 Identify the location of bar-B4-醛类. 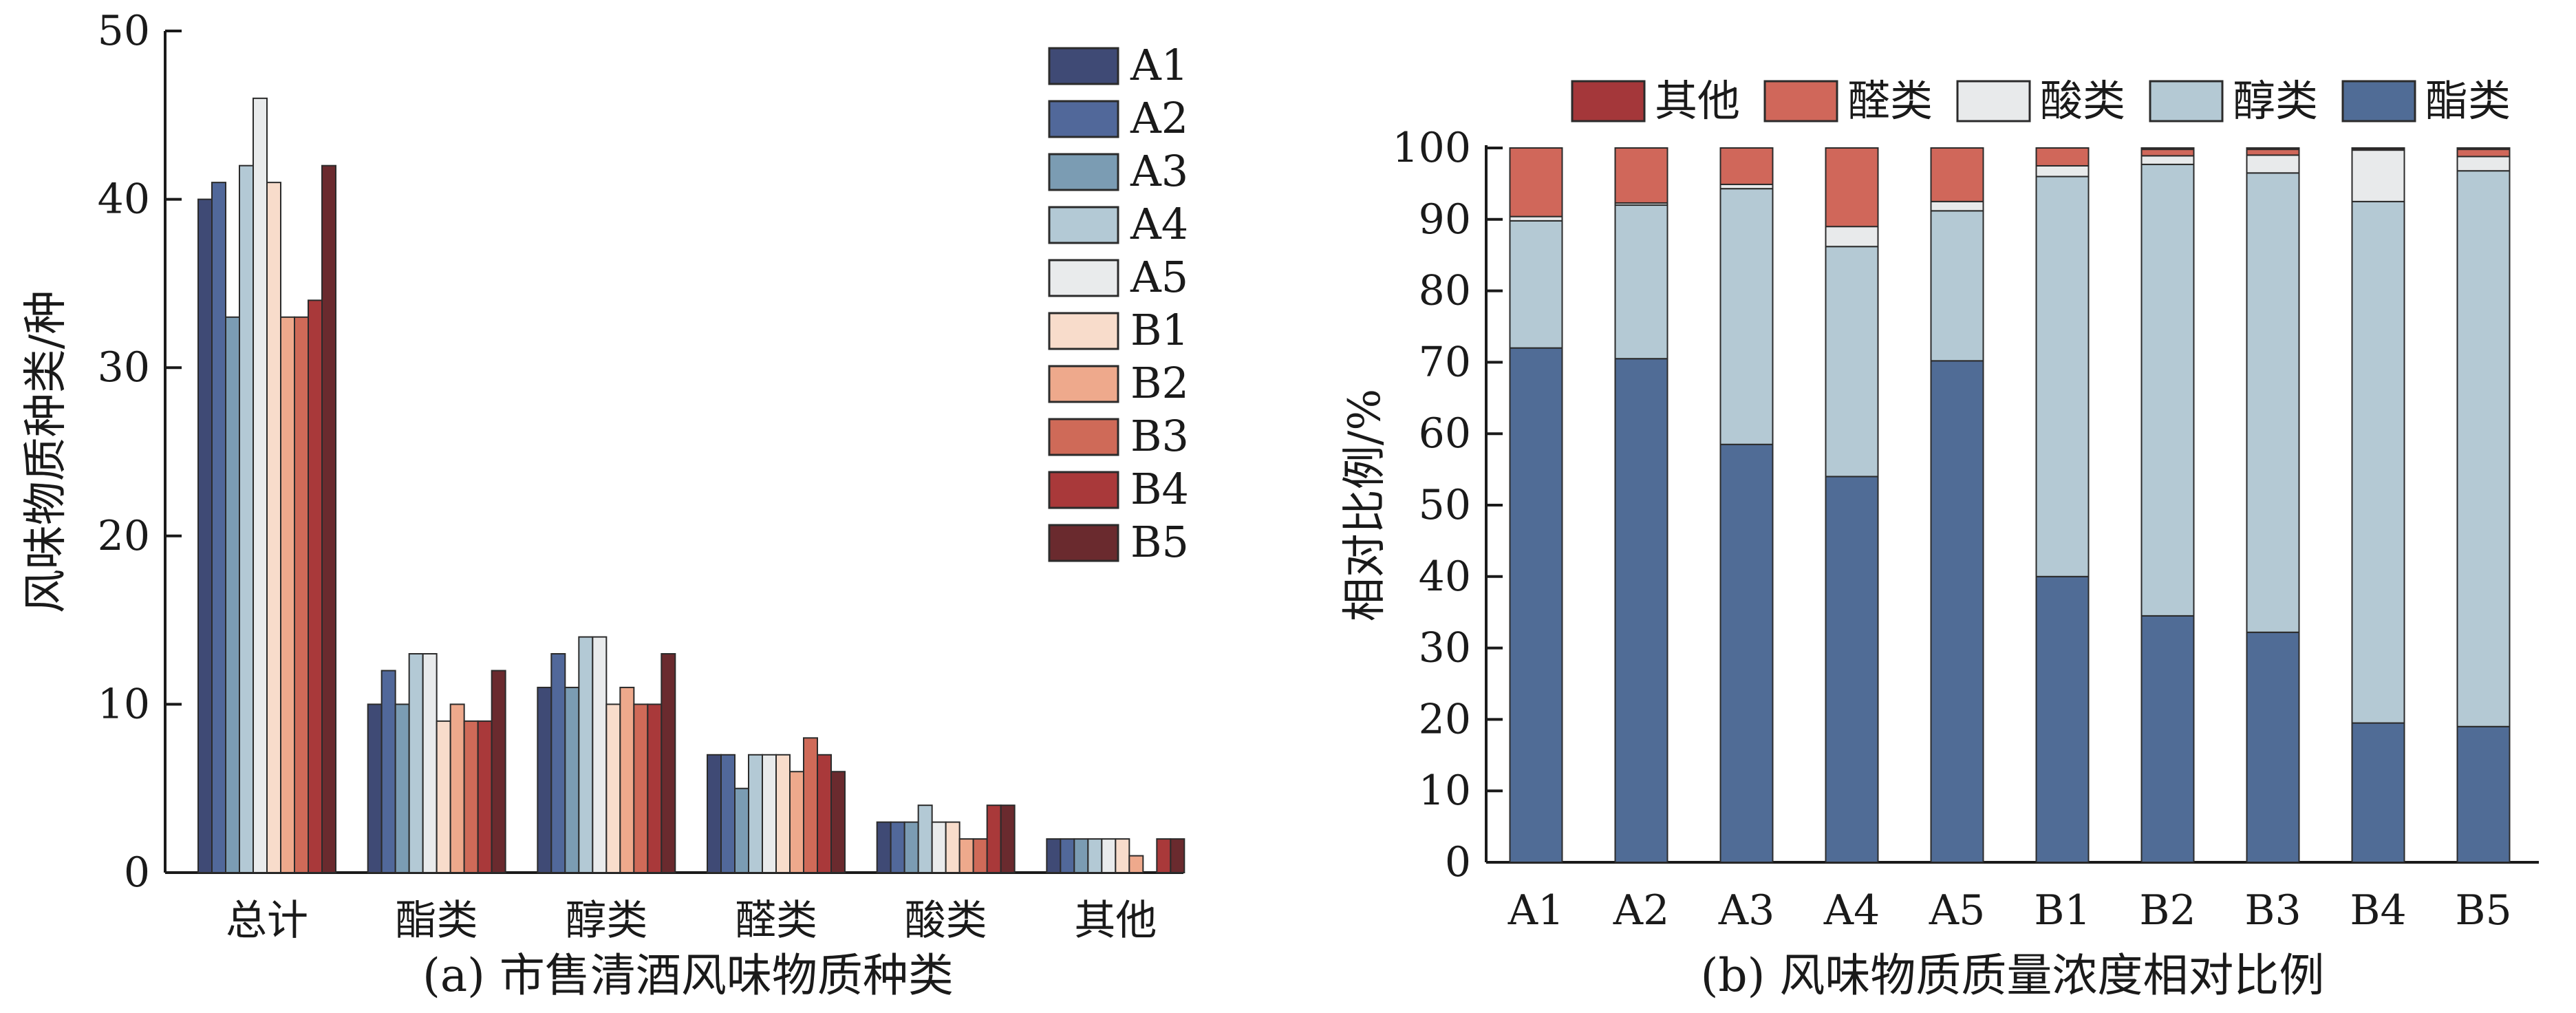
(824, 814).